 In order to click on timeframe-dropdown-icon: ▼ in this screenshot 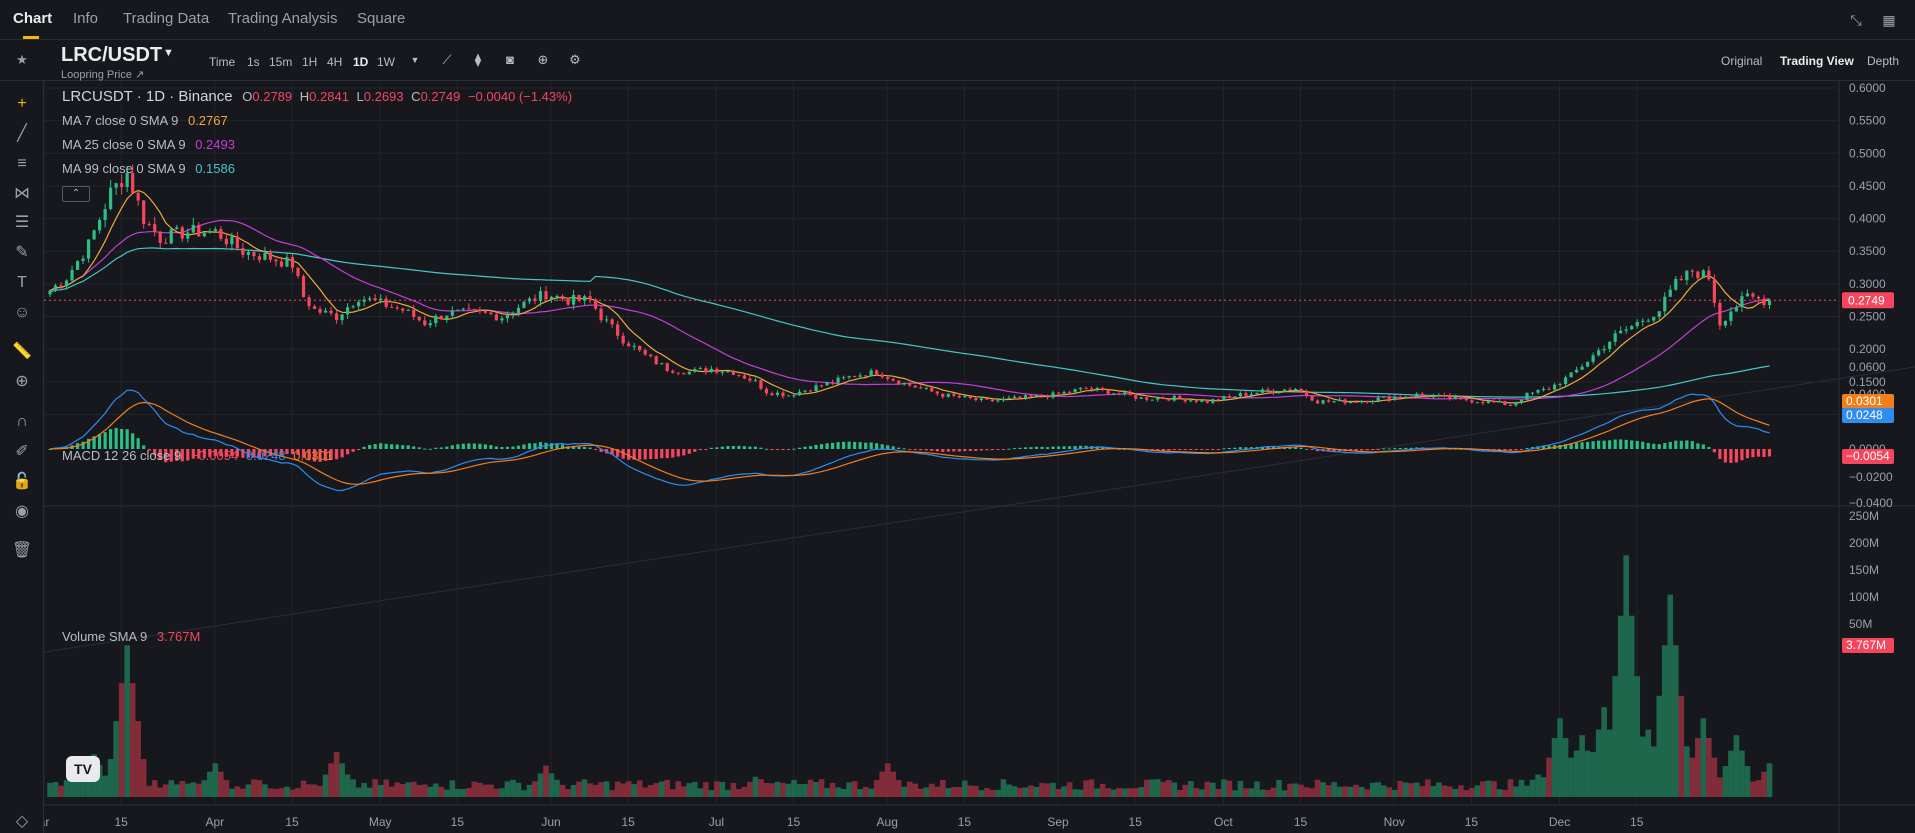, I will do `click(415, 60)`.